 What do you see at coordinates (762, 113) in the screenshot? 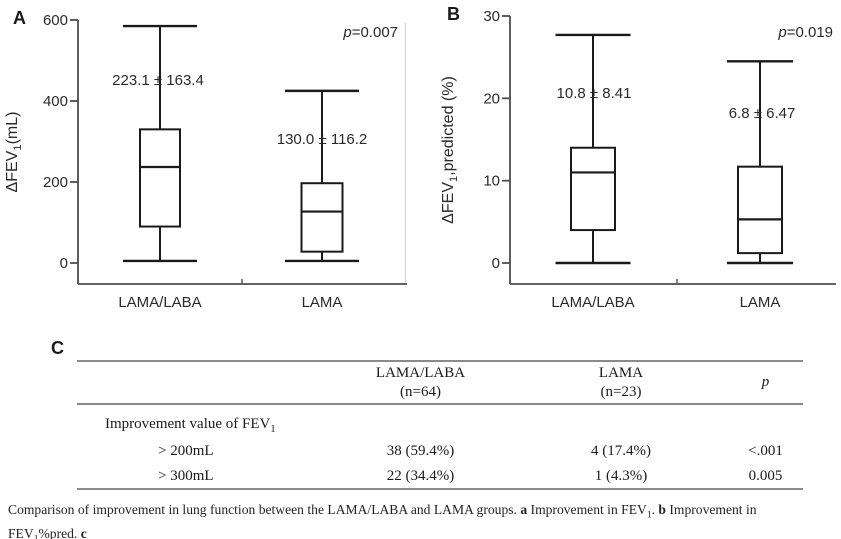
I see `mean-sd-annotation: 6.8 ± 6.47` at bounding box center [762, 113].